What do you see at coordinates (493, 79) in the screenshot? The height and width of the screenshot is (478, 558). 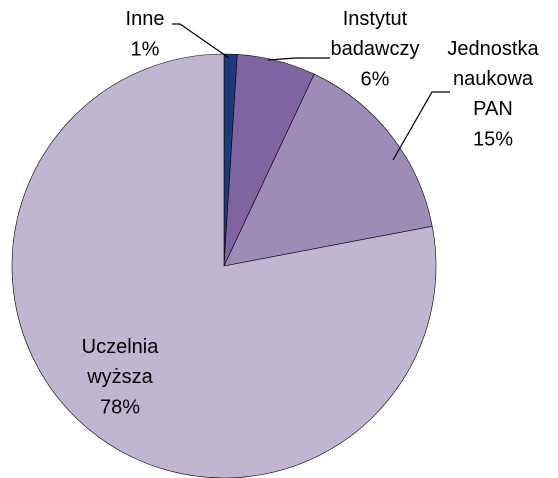 I see `slice-label: Jednostka naukowa PAN` at bounding box center [493, 79].